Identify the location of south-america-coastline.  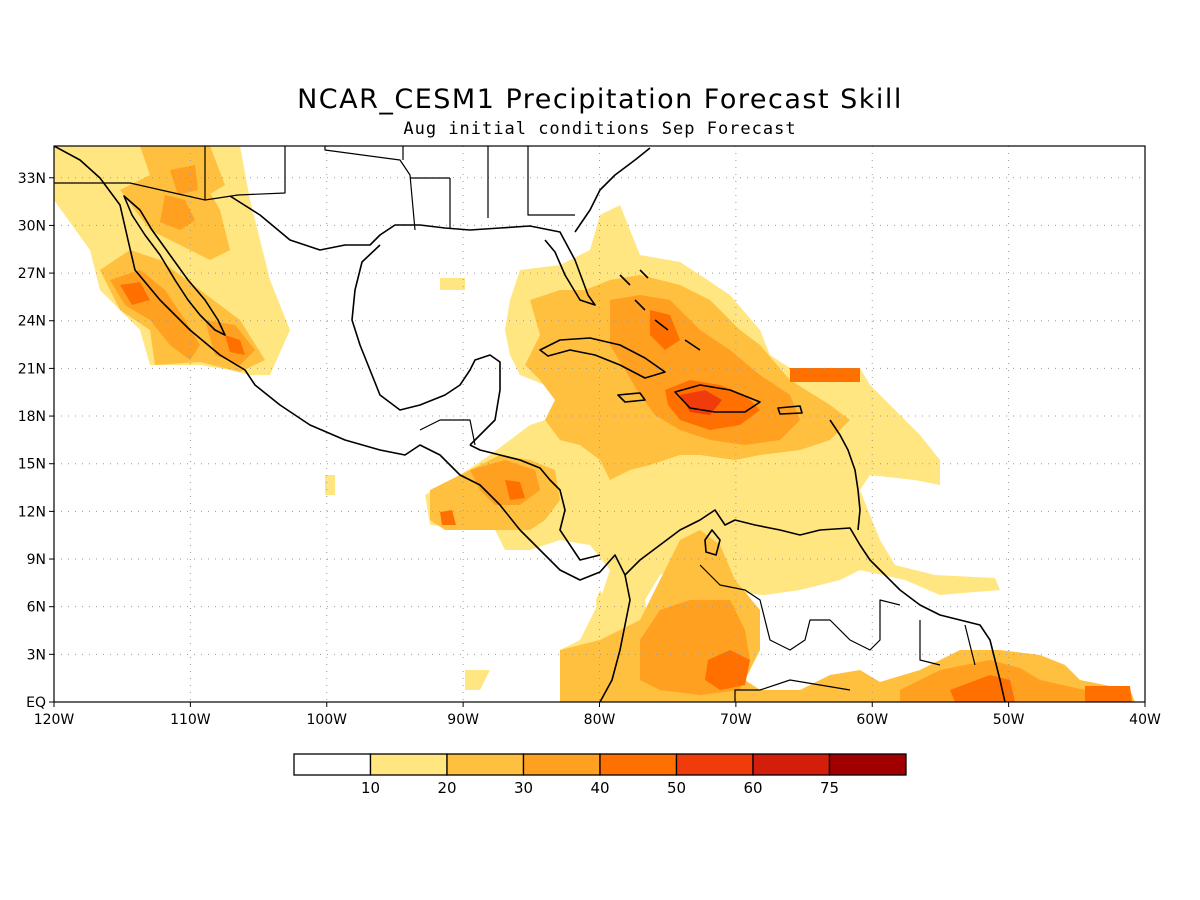
(815, 605).